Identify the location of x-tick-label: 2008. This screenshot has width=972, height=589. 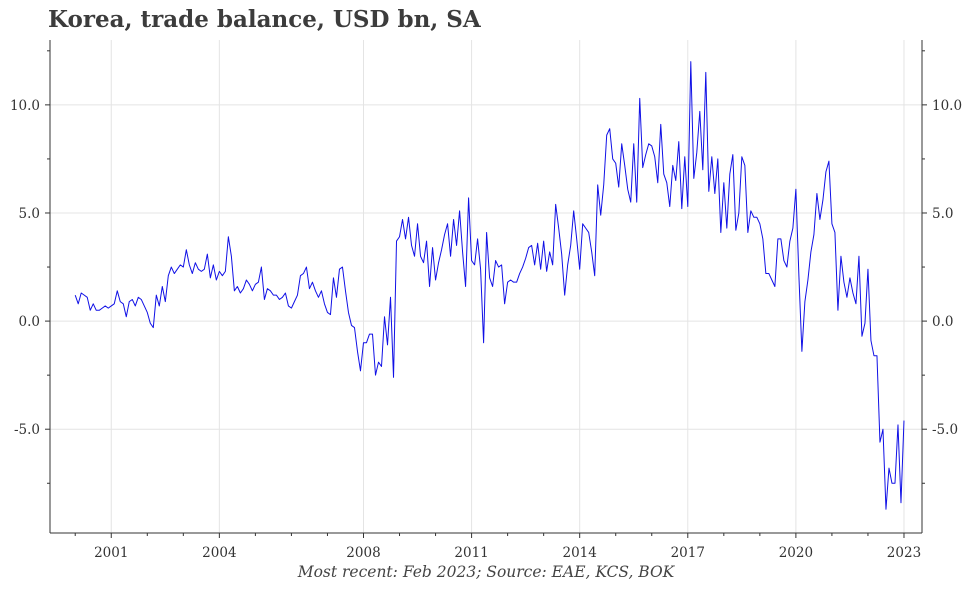
(363, 552).